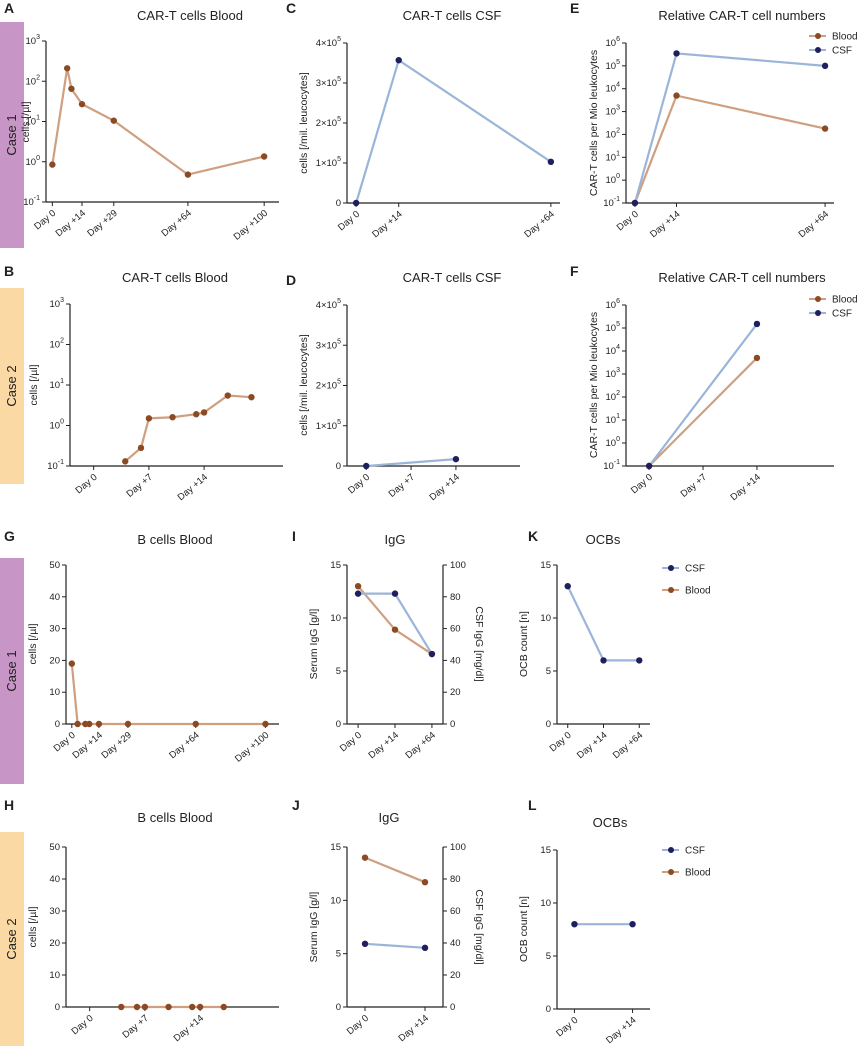 This screenshot has height=1047, width=864. What do you see at coordinates (452, 277) in the screenshot?
I see `chart-title: CAR-T cells CSF` at bounding box center [452, 277].